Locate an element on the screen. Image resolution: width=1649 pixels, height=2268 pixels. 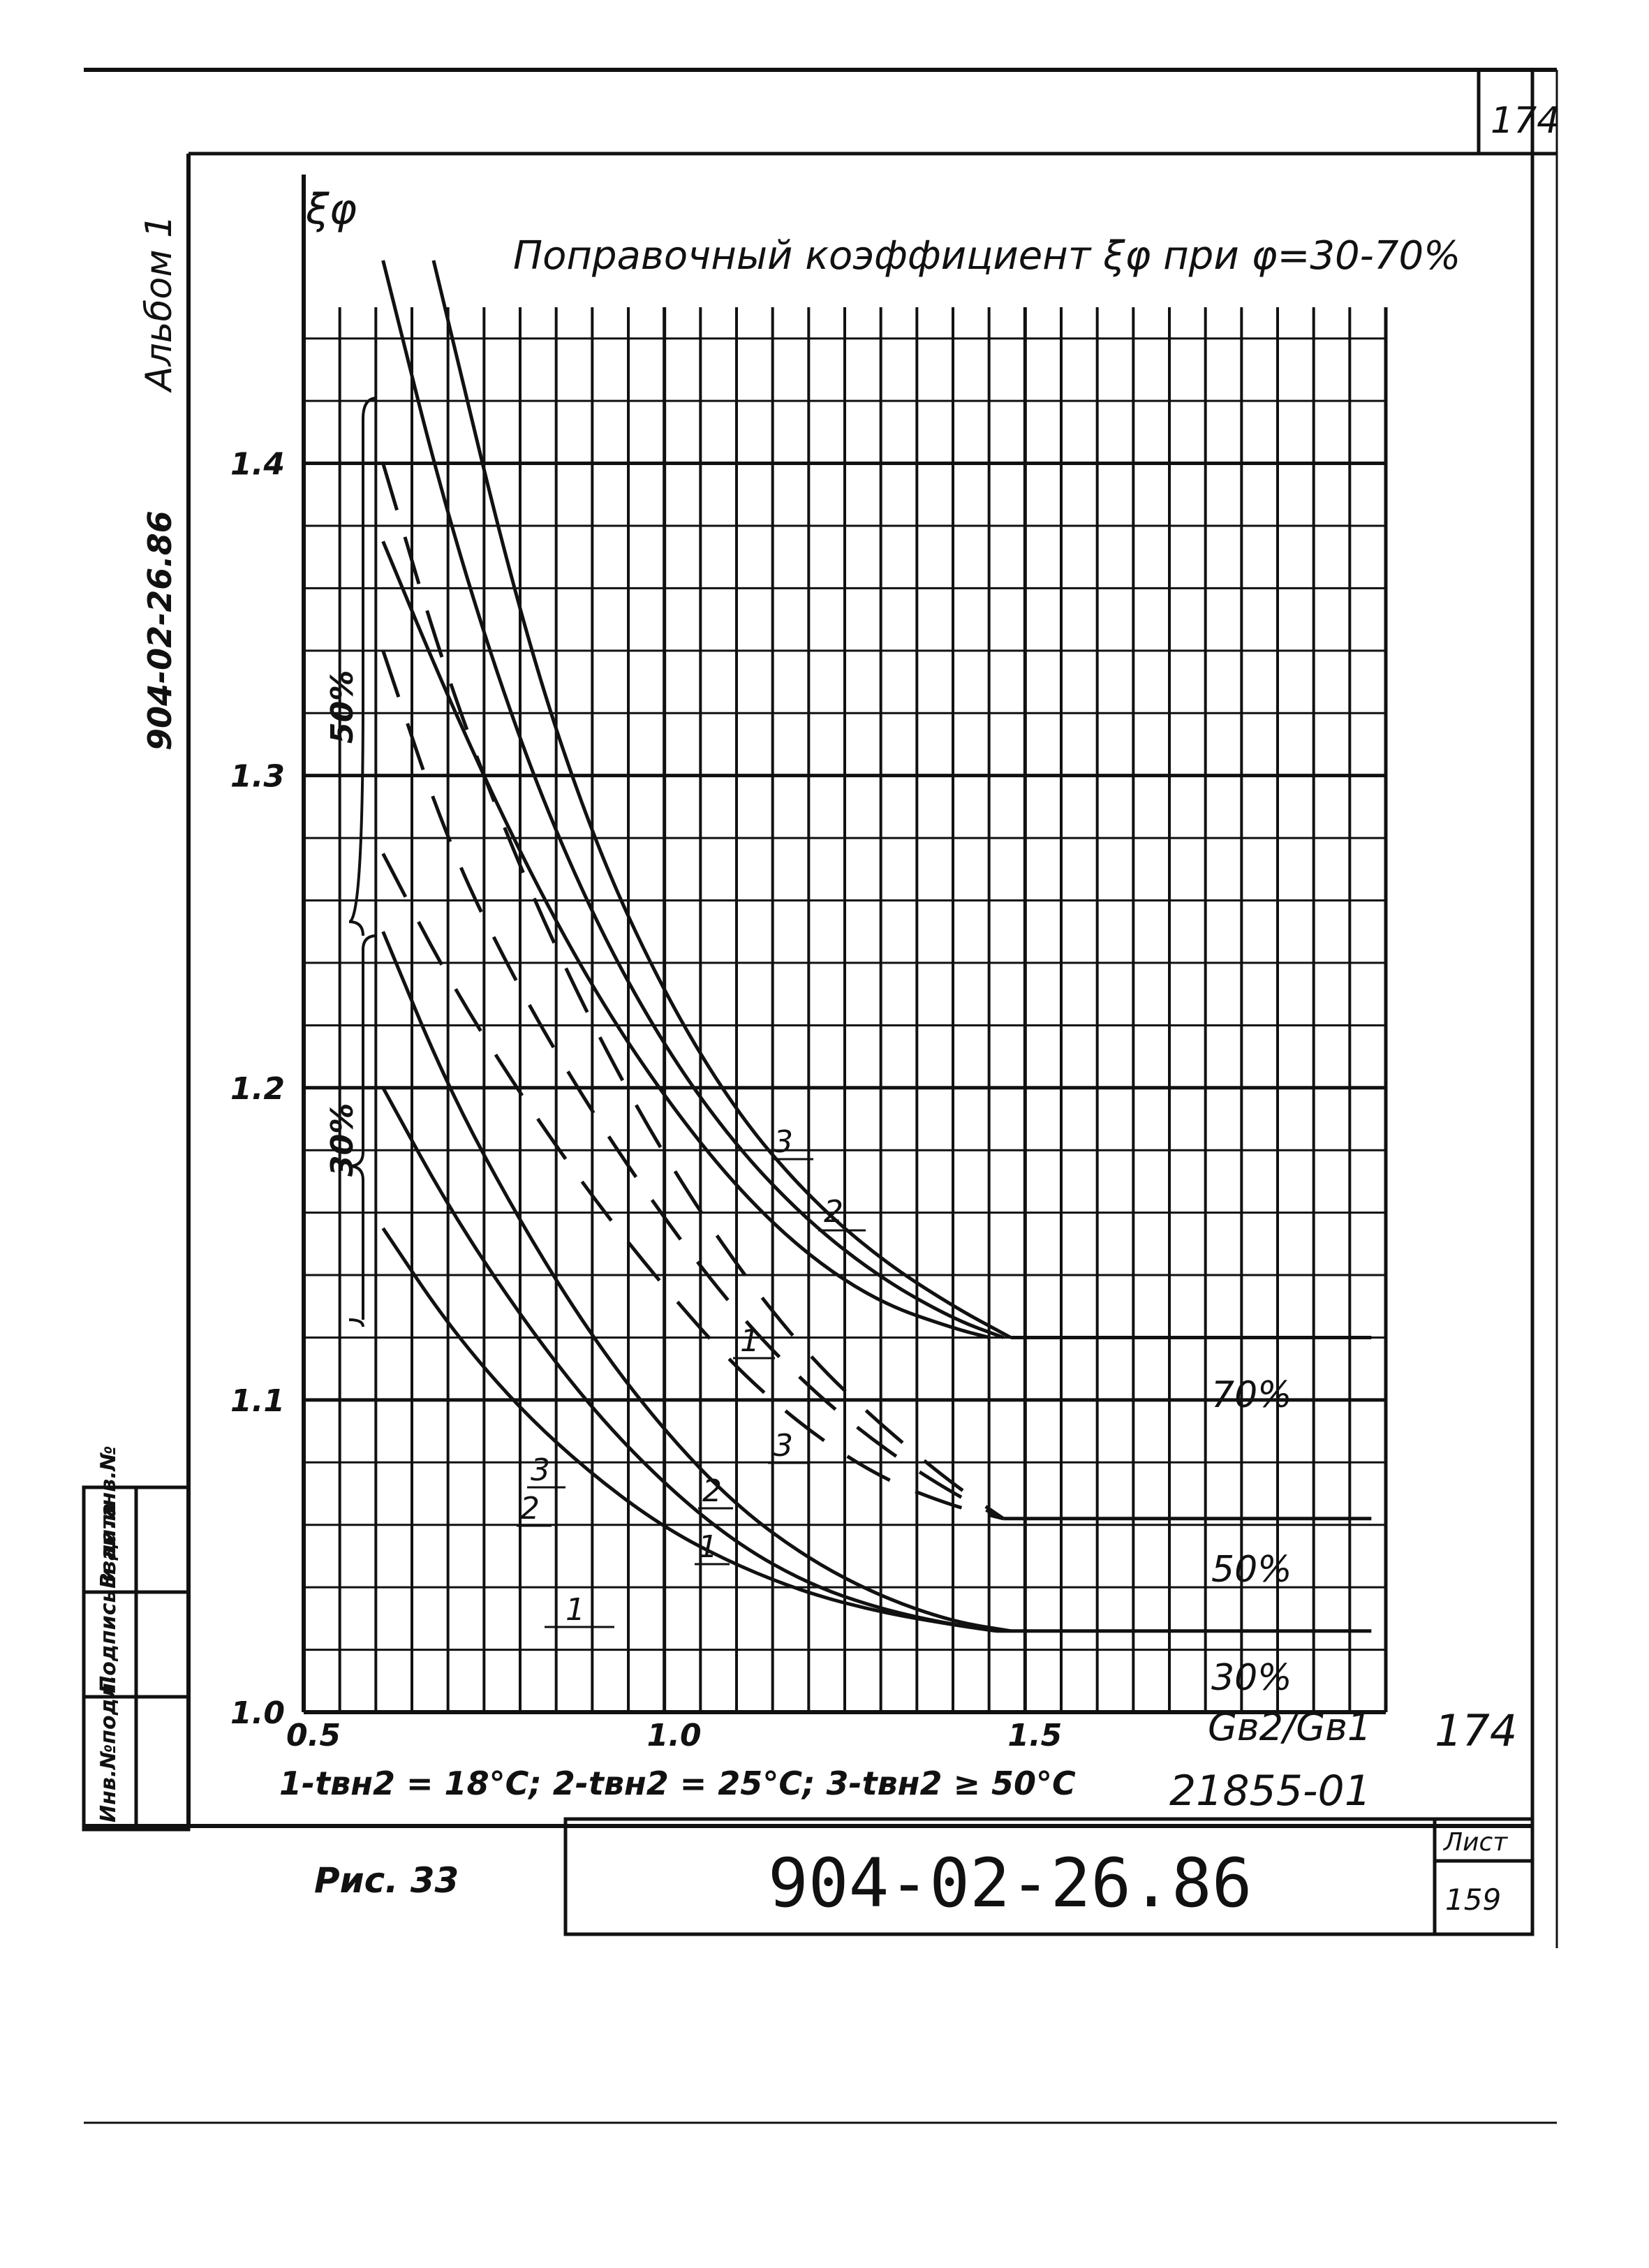
curve-label-50-3: 3 is located at coordinates (783, 1446).